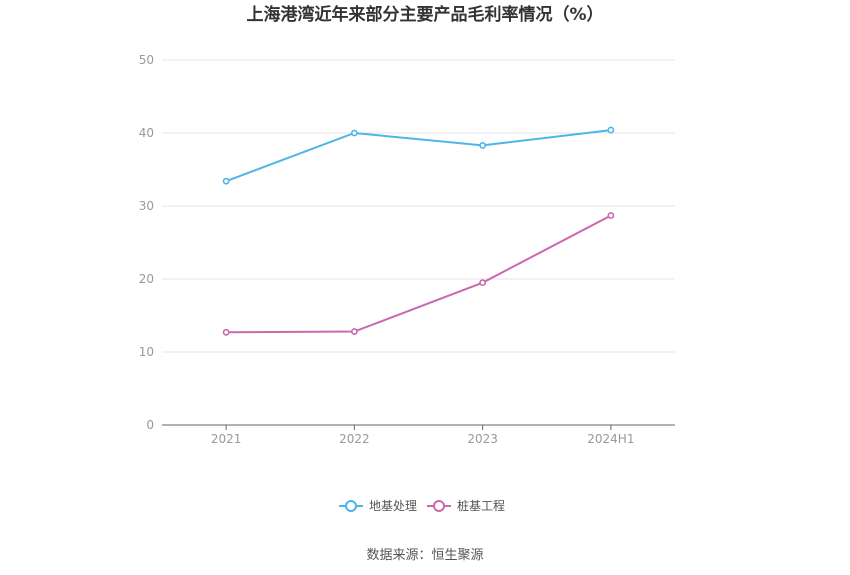 The height and width of the screenshot is (575, 850). What do you see at coordinates (146, 352) in the screenshot?
I see `y-tick-label: 10` at bounding box center [146, 352].